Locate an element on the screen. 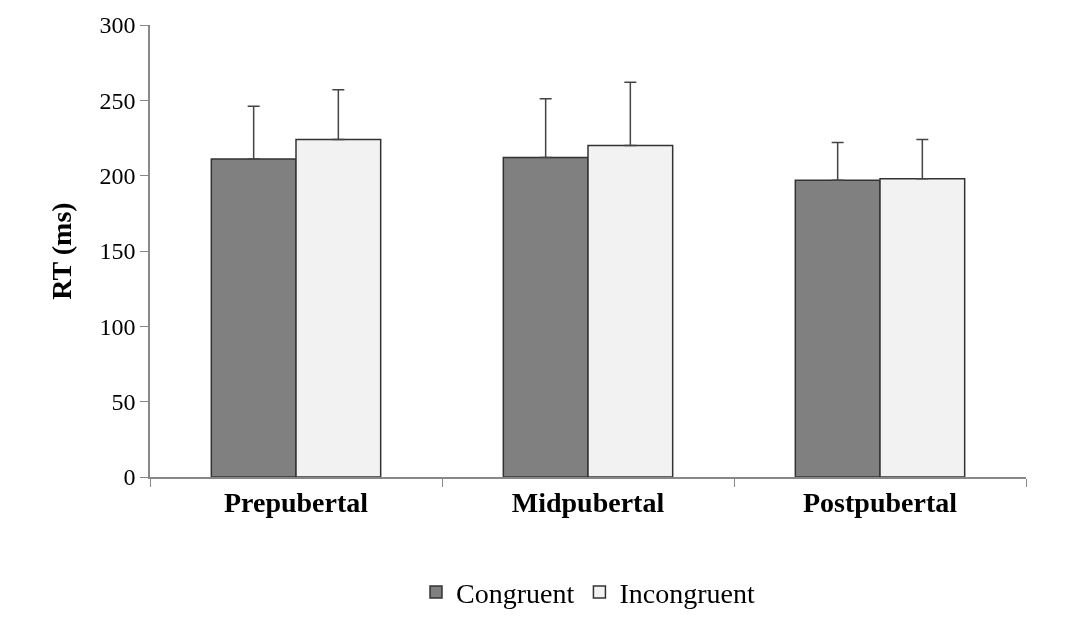  legend-label: Incongruent is located at coordinates (687, 594).